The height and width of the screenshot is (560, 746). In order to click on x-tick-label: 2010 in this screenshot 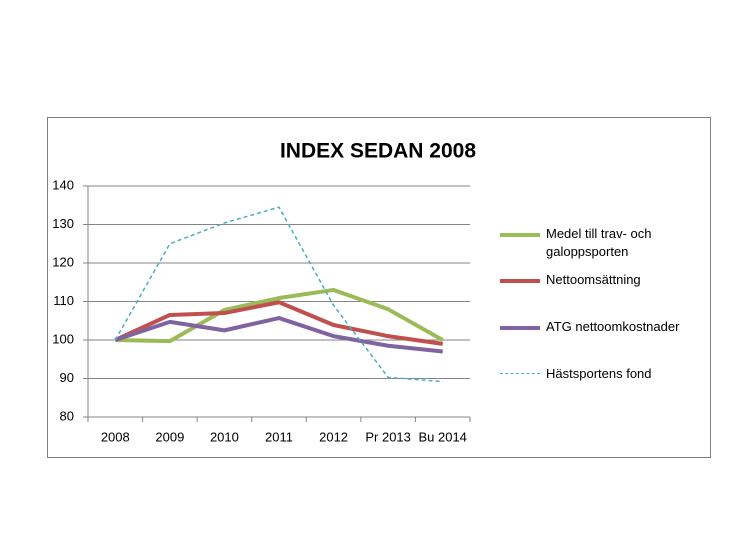, I will do `click(224, 436)`.